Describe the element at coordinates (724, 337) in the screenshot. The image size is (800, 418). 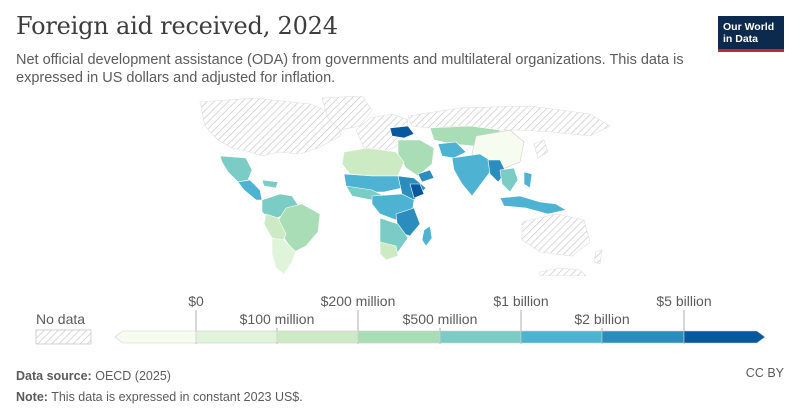
I see `legend-bin-5b-plus` at that location.